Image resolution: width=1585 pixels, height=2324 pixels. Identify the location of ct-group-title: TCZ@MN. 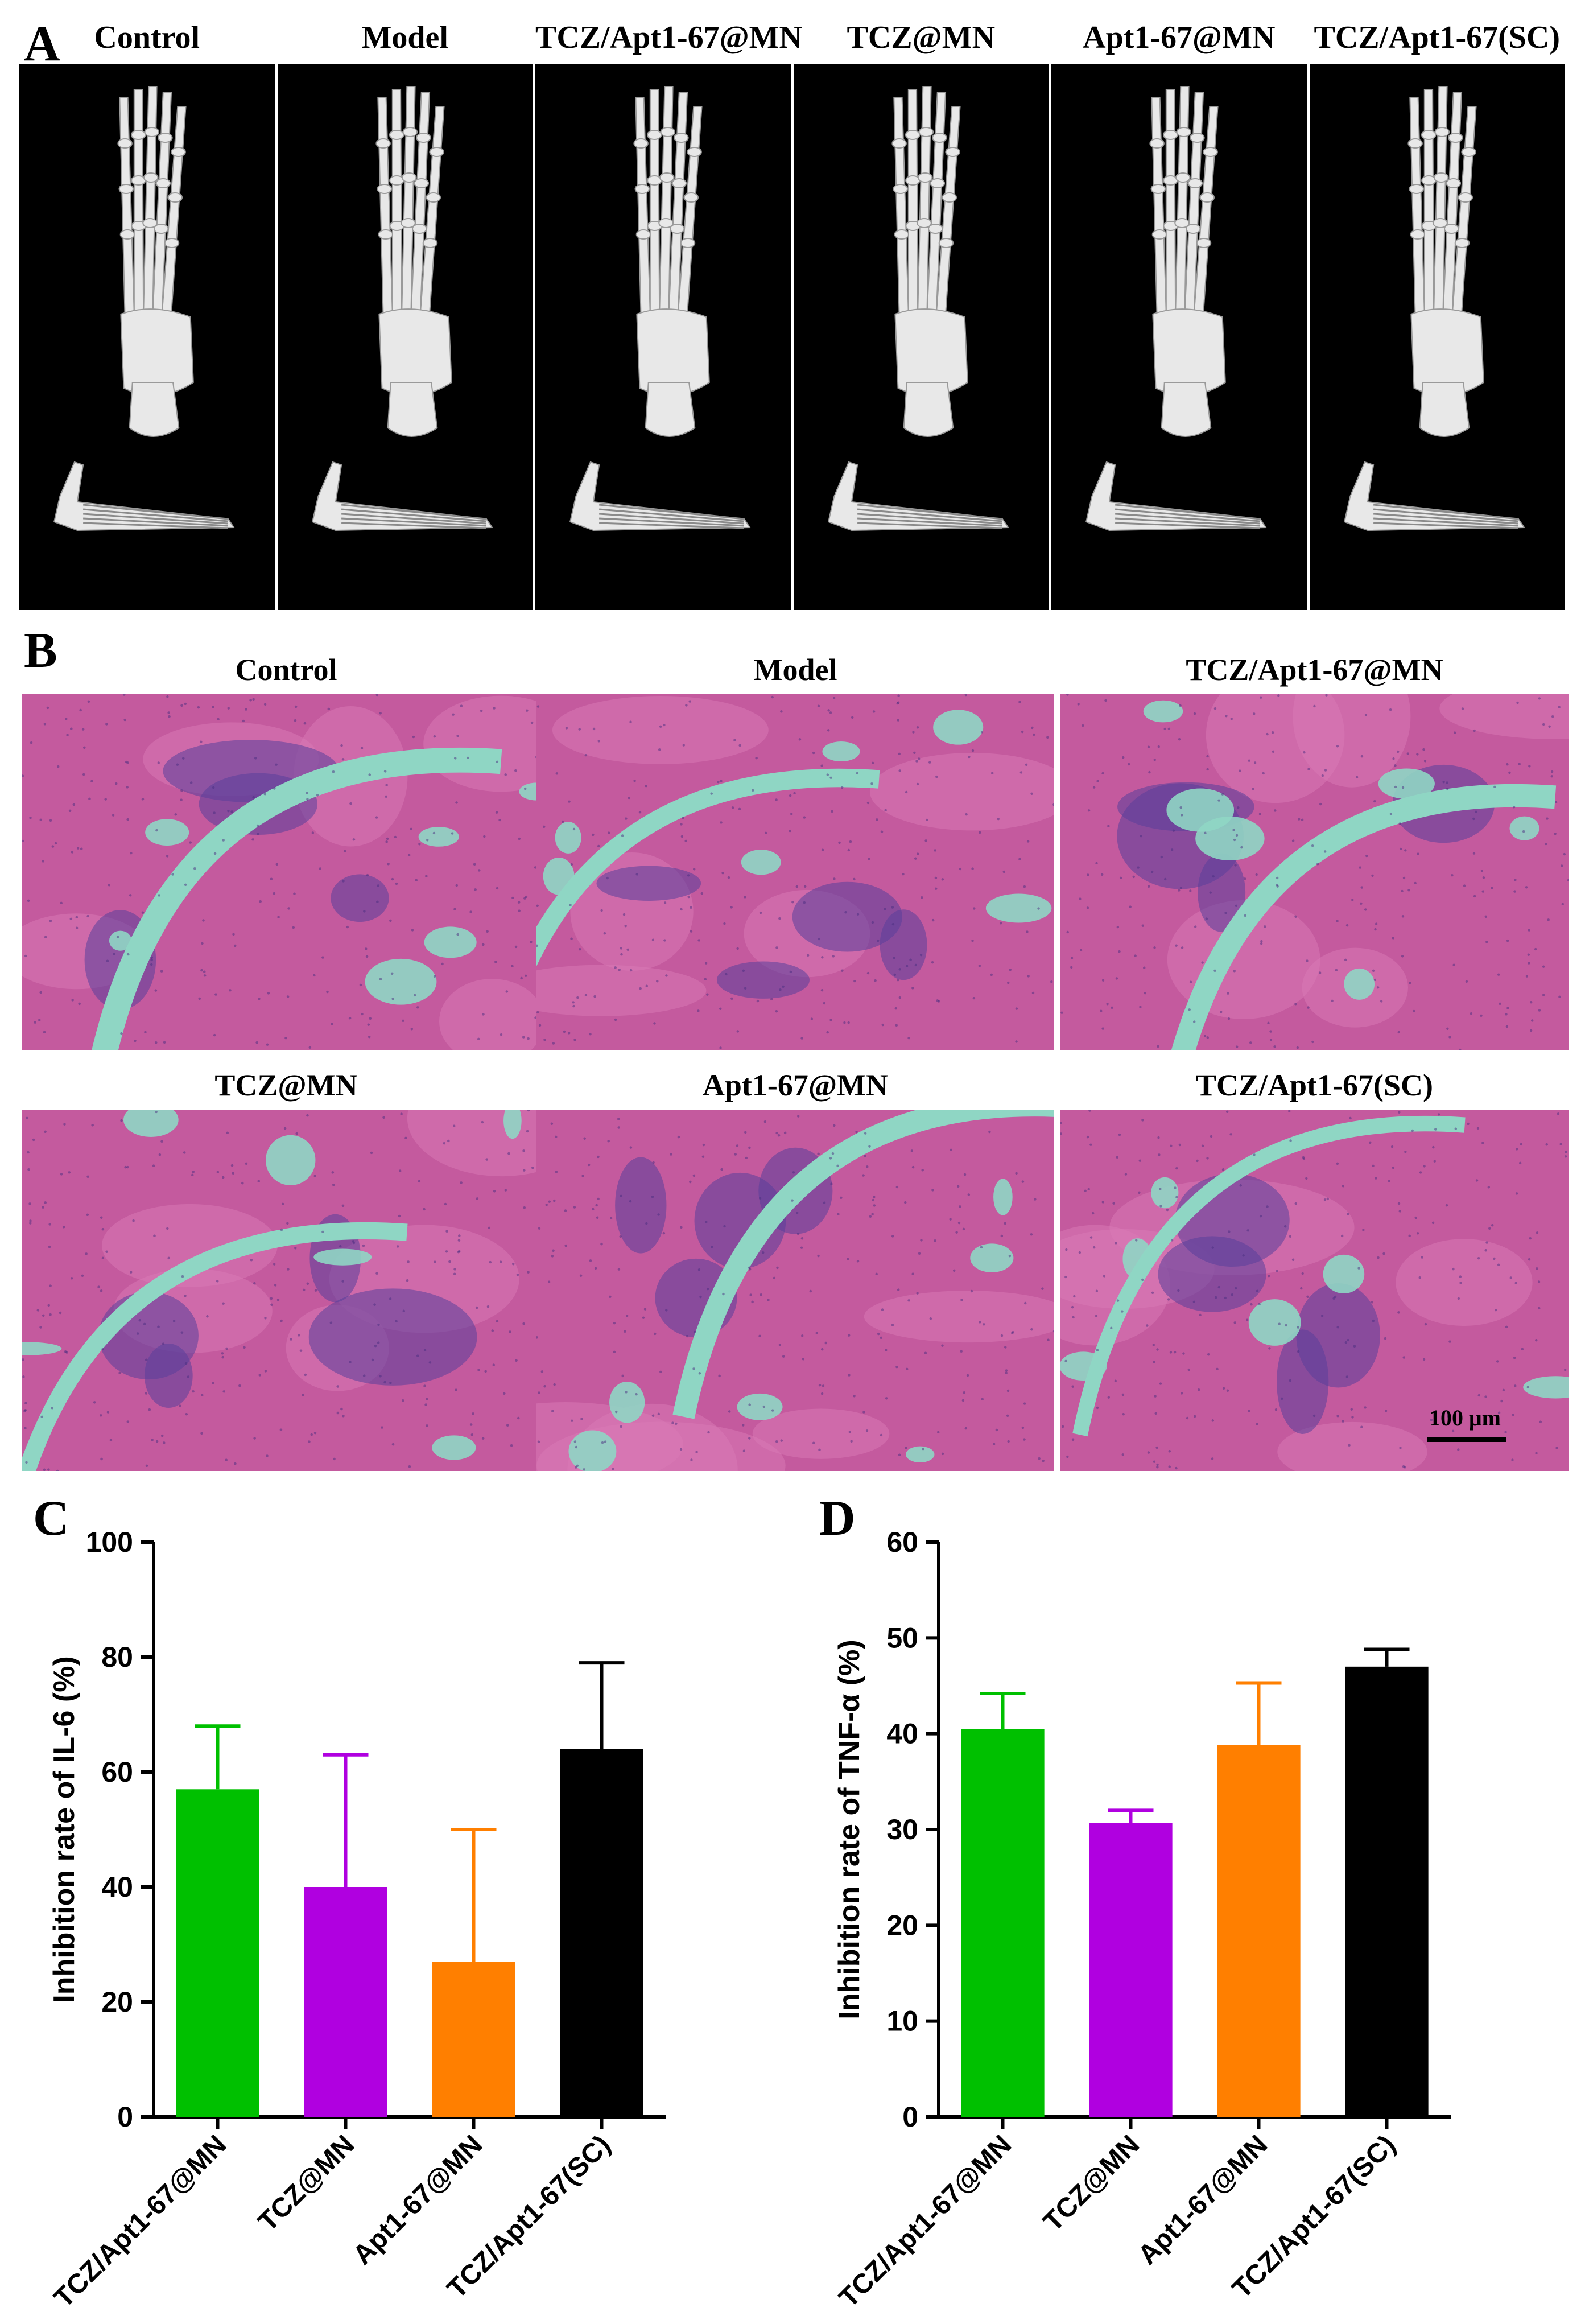
(921, 37).